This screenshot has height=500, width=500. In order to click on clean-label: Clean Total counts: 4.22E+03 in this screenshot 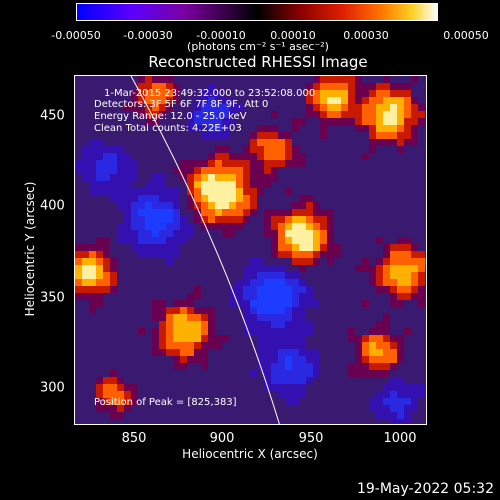, I will do `click(168, 128)`.